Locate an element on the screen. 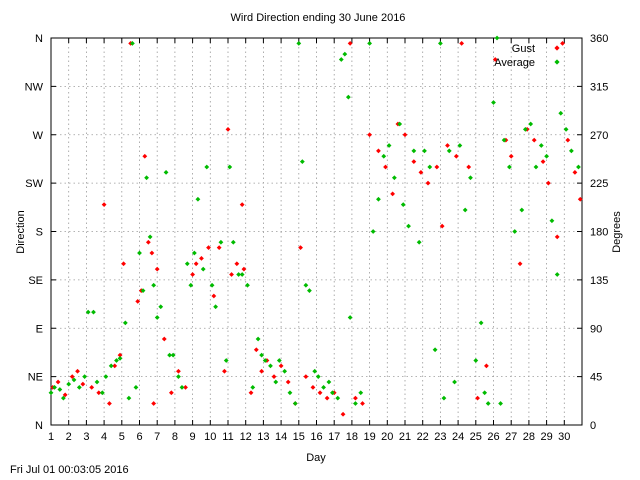  x-tick-label: 5 is located at coordinates (122, 437).